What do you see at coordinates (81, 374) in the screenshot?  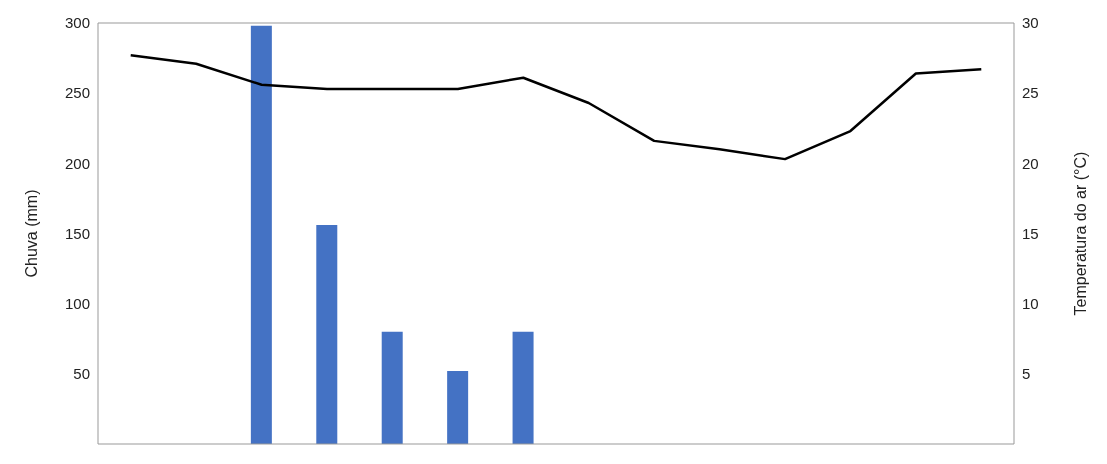 I see `y-tick-label: 50` at bounding box center [81, 374].